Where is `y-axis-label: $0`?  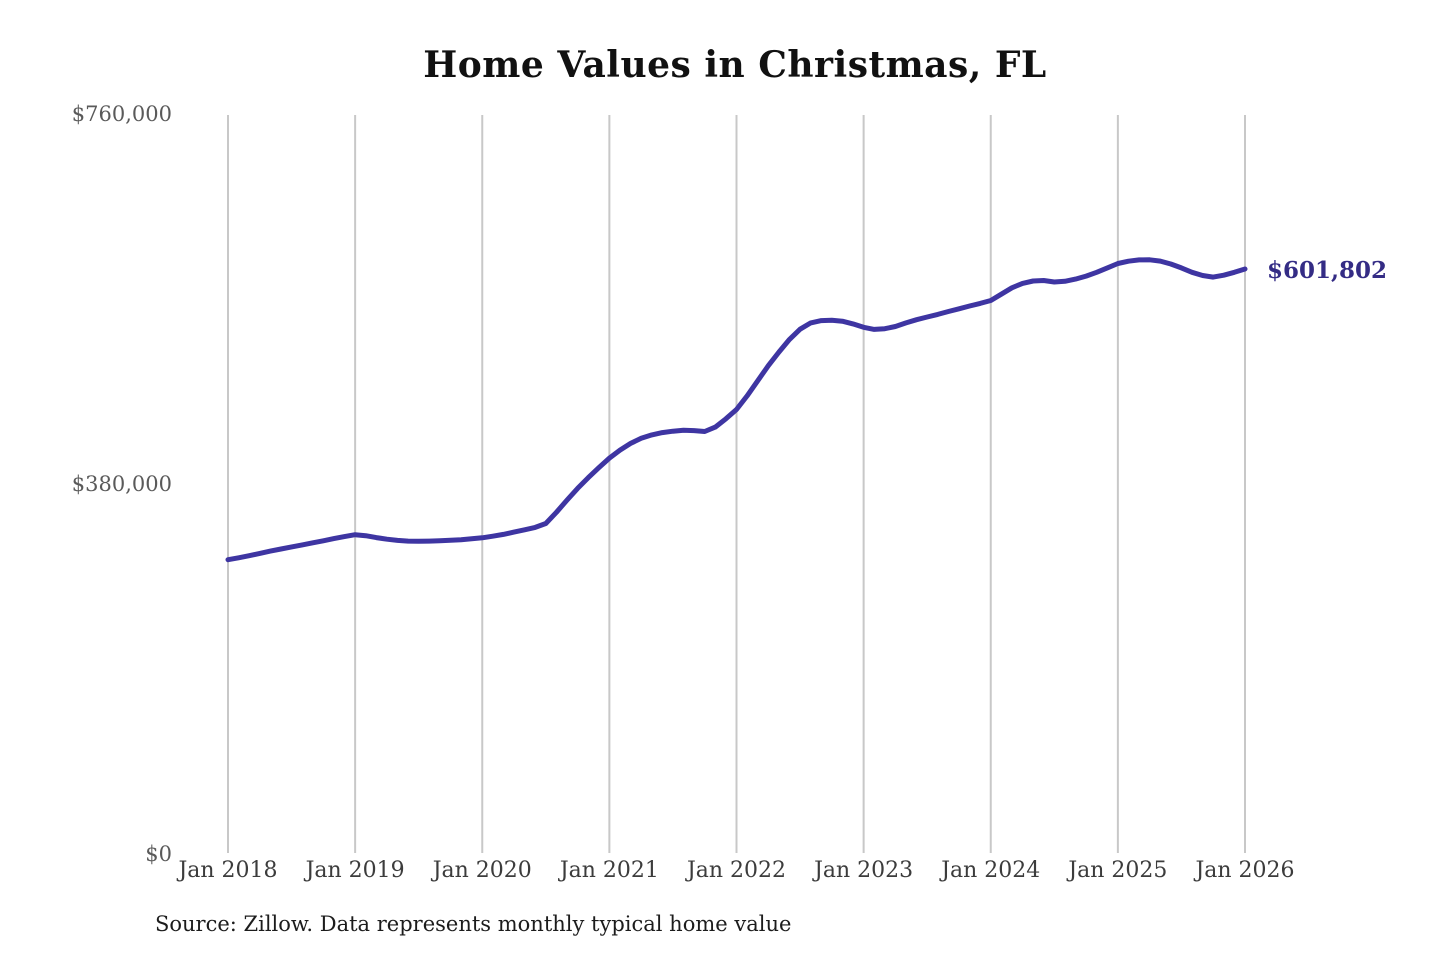
y-axis-label: $0 is located at coordinates (158, 854).